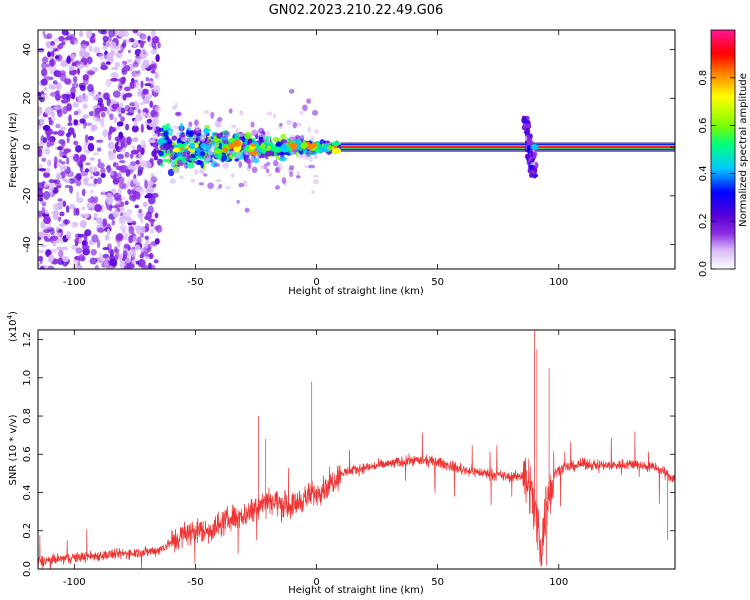  Describe the element at coordinates (507, 147) in the screenshot. I see `carrier-core` at that location.